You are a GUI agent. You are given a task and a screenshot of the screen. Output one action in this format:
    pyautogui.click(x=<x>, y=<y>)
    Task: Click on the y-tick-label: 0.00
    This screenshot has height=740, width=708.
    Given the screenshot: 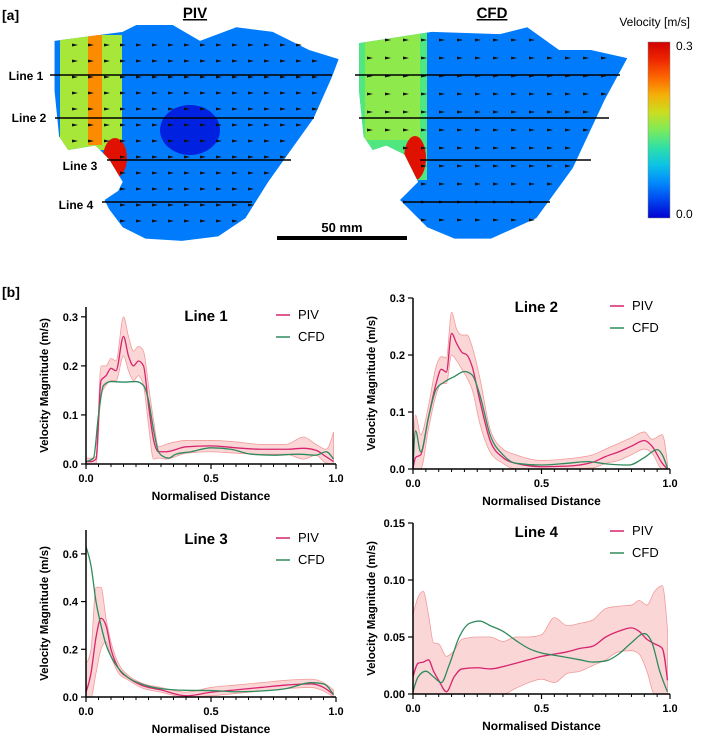 What is the action you would take?
    pyautogui.click(x=394, y=695)
    